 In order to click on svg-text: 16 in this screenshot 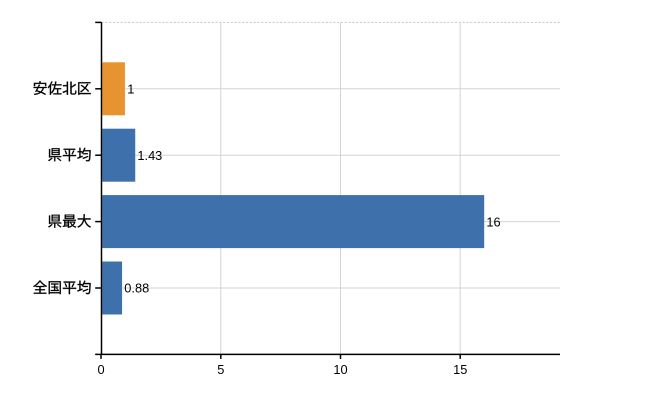, I will do `click(493, 221)`.